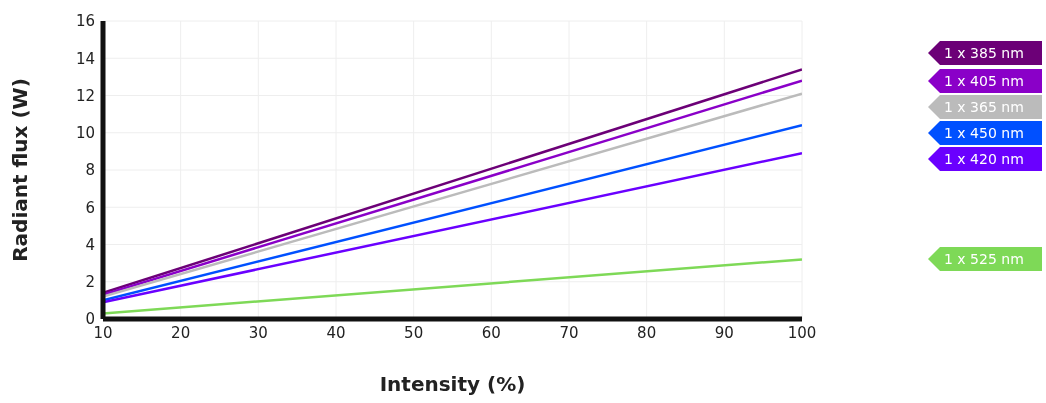 The image size is (1046, 403). I want to click on x-tick-label: 80, so click(647, 332).